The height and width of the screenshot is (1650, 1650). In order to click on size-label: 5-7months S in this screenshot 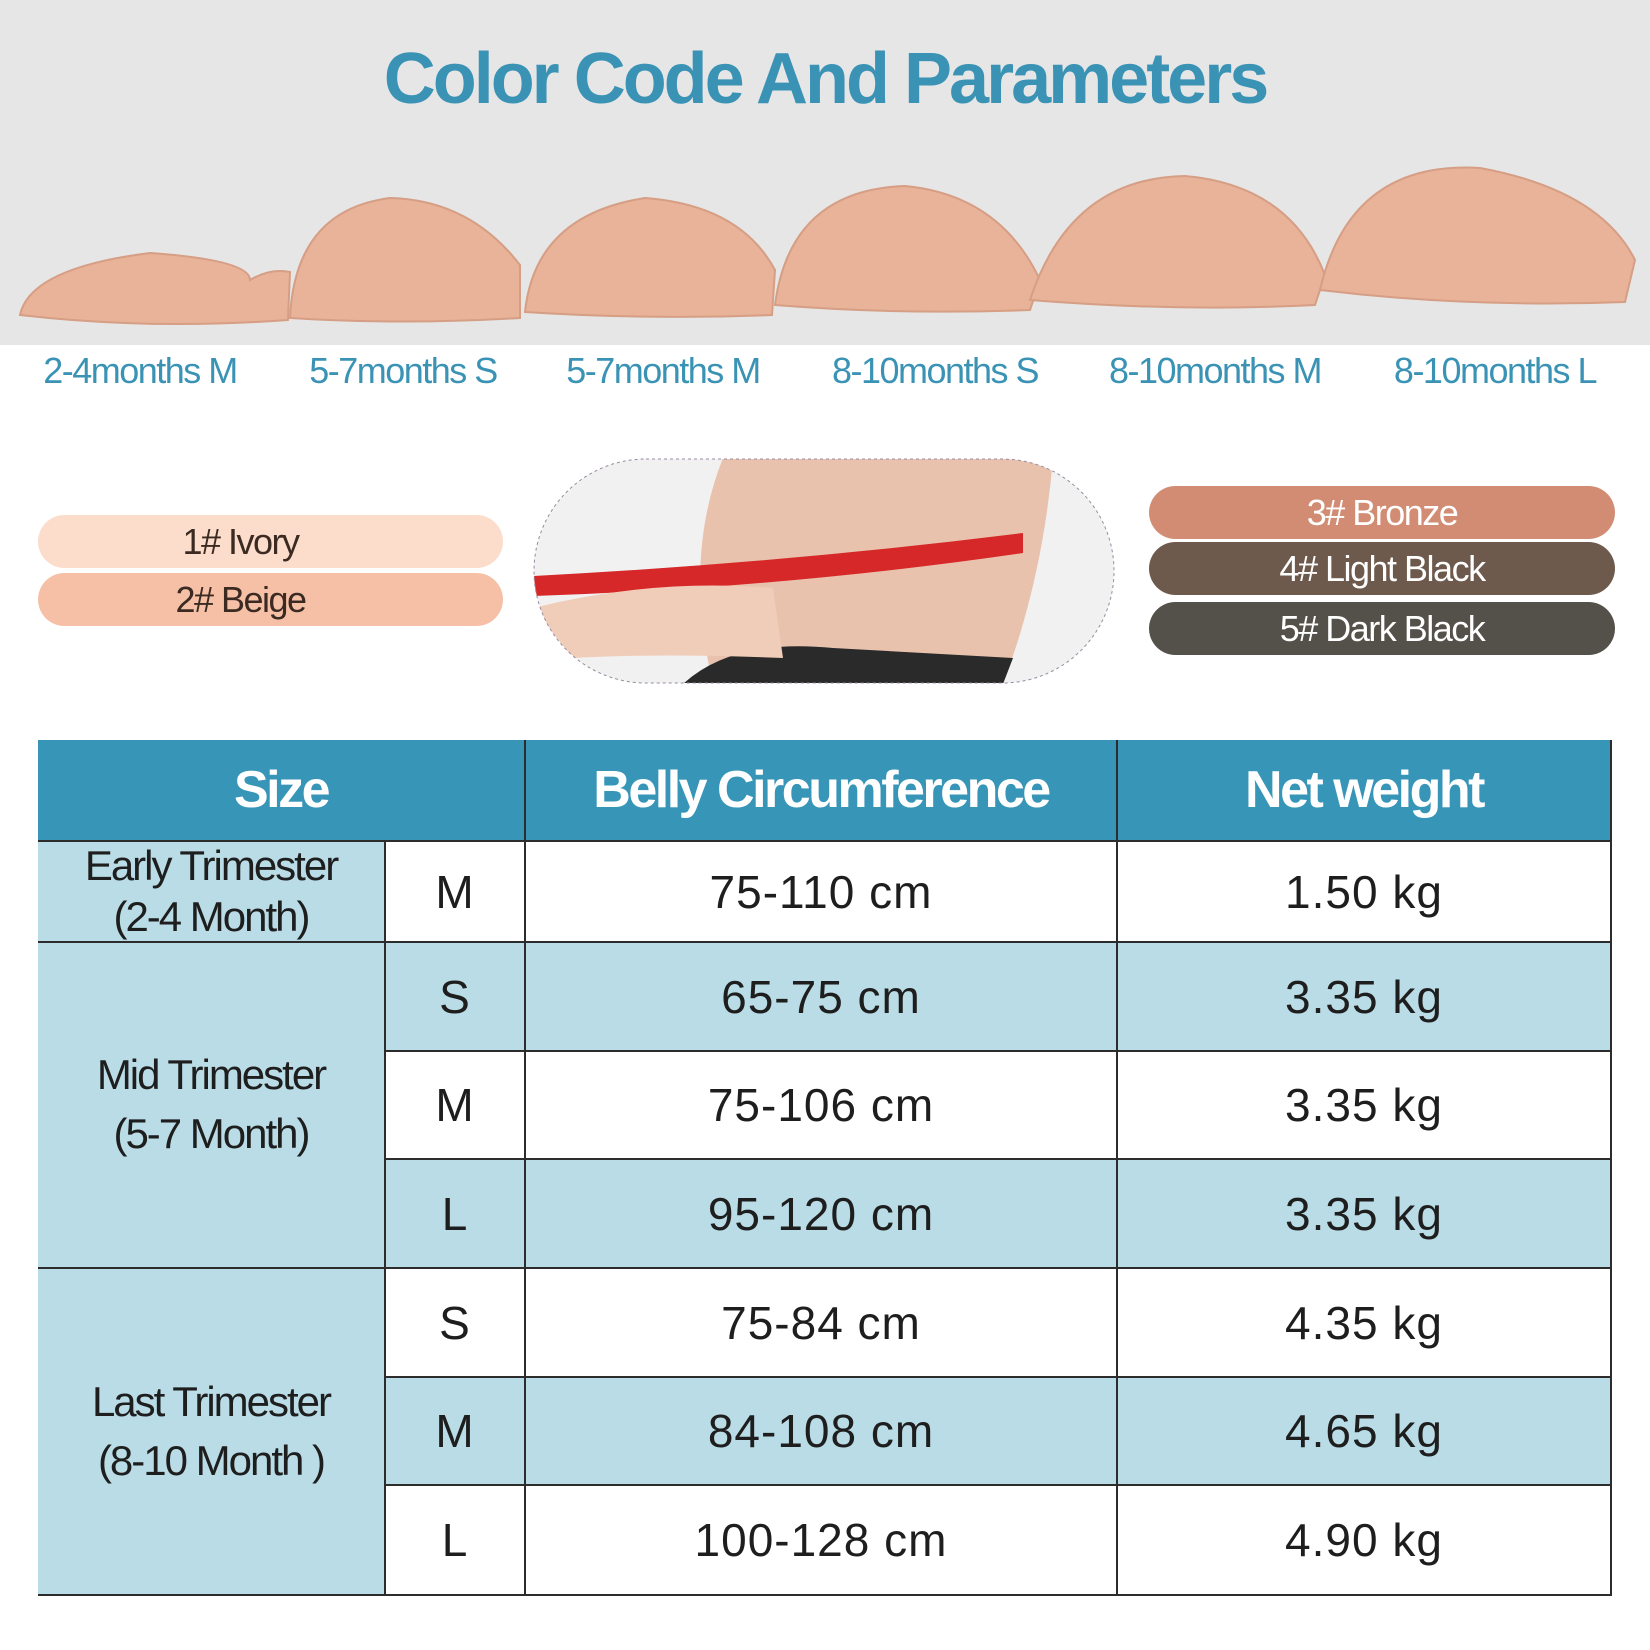, I will do `click(403, 370)`.